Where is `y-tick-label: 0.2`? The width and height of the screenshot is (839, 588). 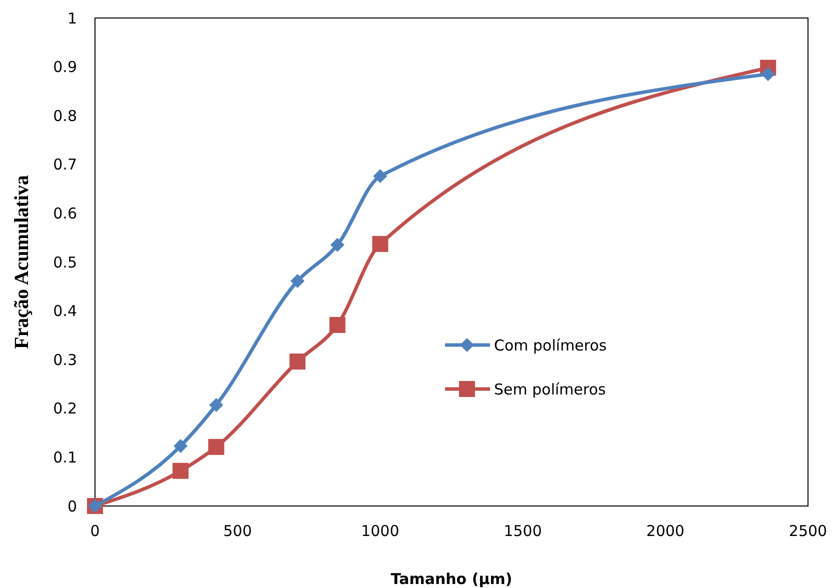
y-tick-label: 0.2 is located at coordinates (65, 409).